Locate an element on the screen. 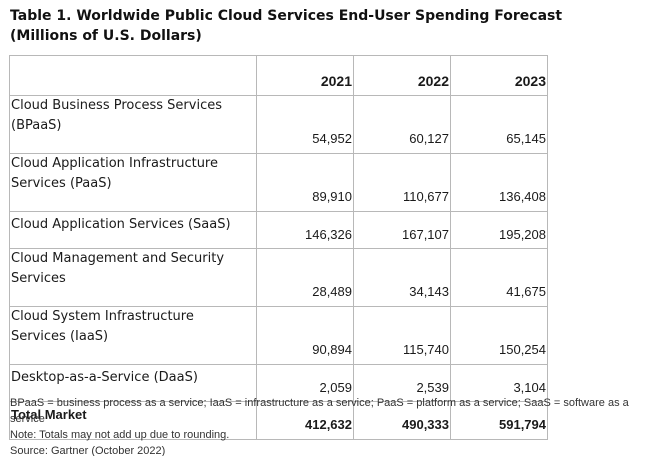 The image size is (652, 456). row-label: Cloud Management and Security Services is located at coordinates (133, 277).